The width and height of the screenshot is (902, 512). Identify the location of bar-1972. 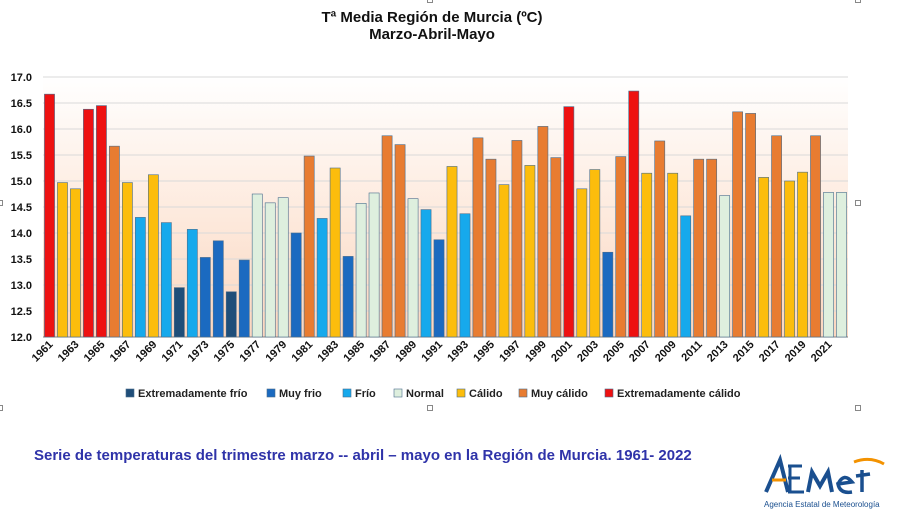
(192, 283).